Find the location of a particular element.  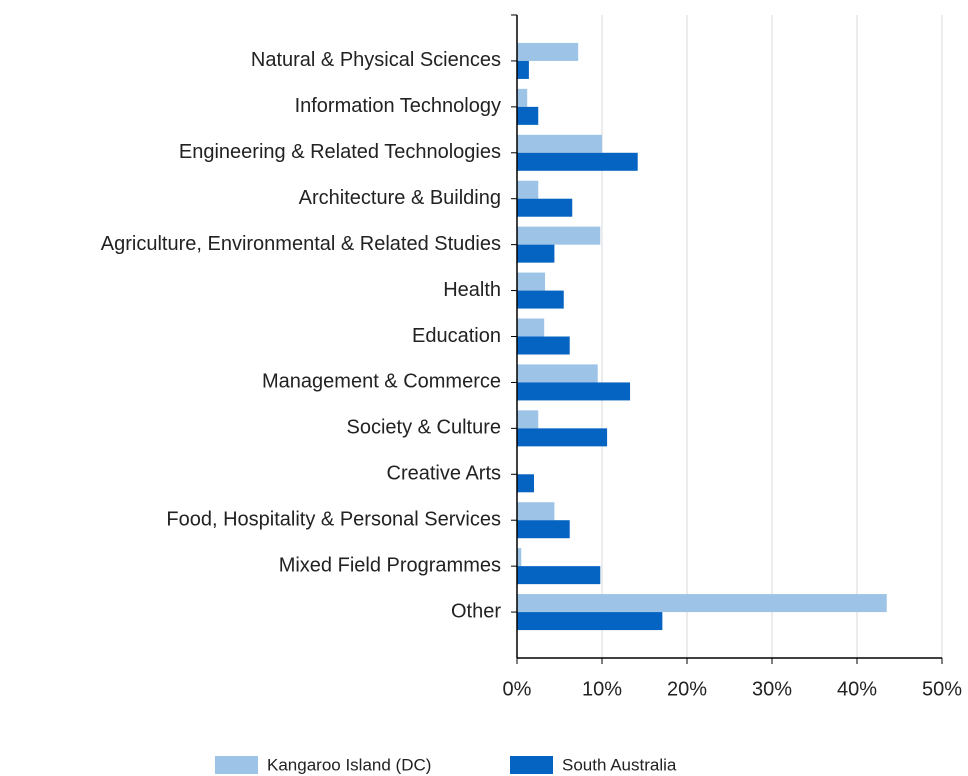

y-tick-label: Mixed Field Programmes is located at coordinates (390, 565).